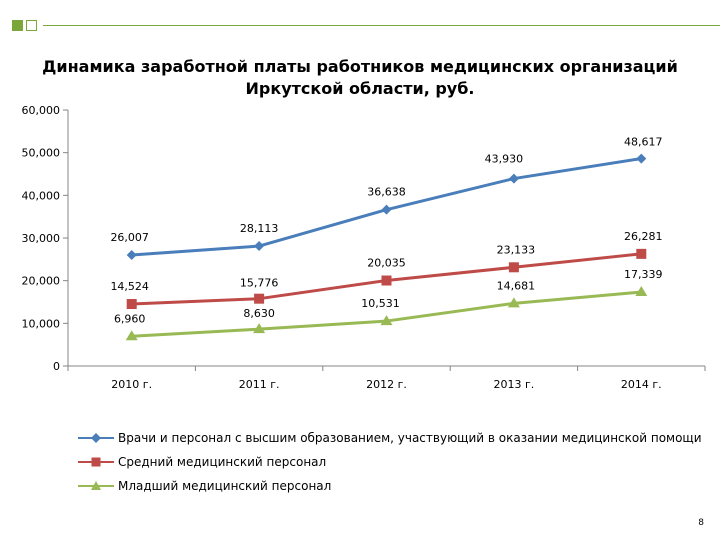 This screenshot has height=540, width=720. What do you see at coordinates (643, 142) in the screenshot?
I see `data-label: 48,617` at bounding box center [643, 142].